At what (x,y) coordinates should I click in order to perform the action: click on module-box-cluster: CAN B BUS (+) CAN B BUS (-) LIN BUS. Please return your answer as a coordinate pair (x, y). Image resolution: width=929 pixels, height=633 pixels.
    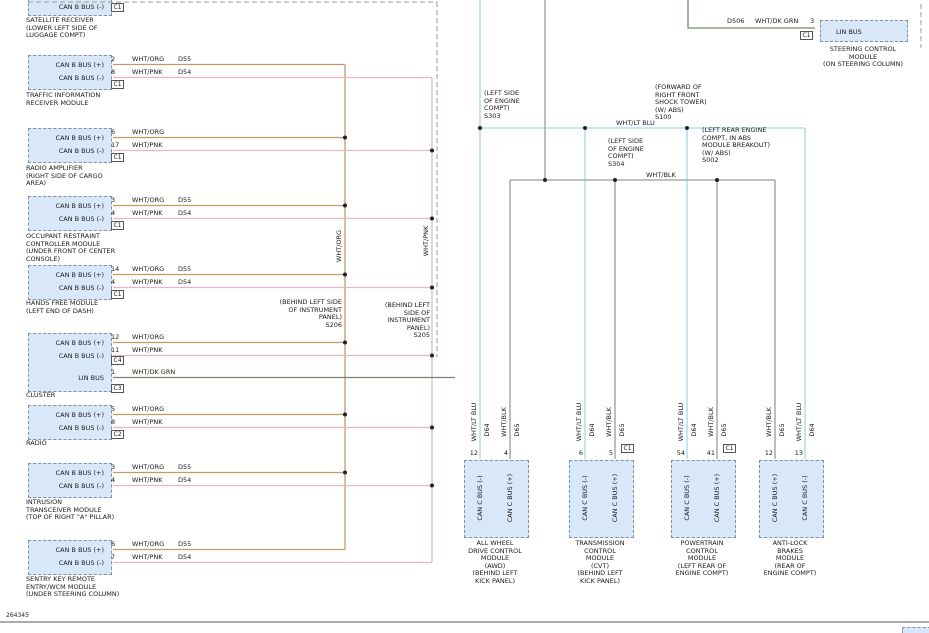
    Looking at the image, I should click on (70, 362).